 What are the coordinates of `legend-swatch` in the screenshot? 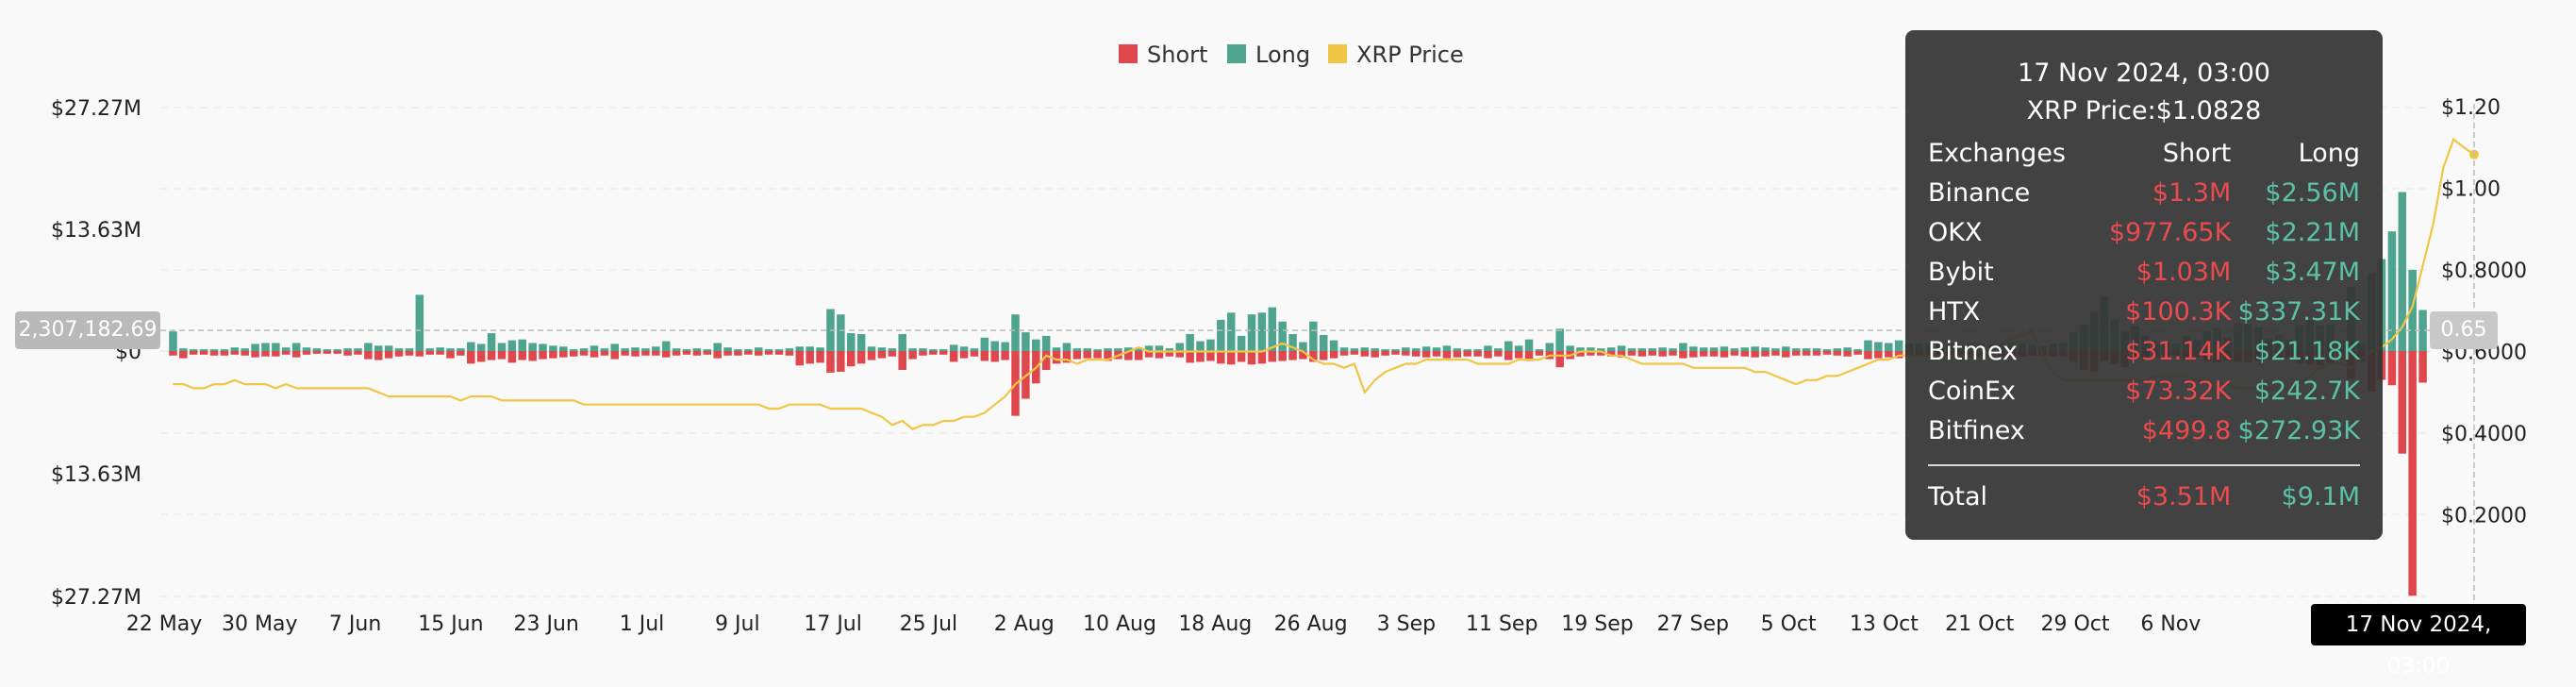 It's located at (1128, 54).